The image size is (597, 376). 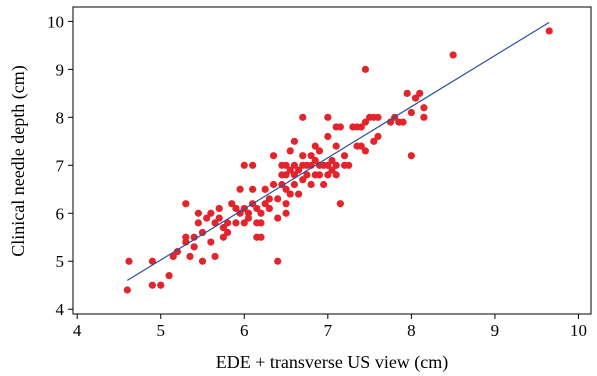 What do you see at coordinates (328, 330) in the screenshot?
I see `x-tick-label: 7` at bounding box center [328, 330].